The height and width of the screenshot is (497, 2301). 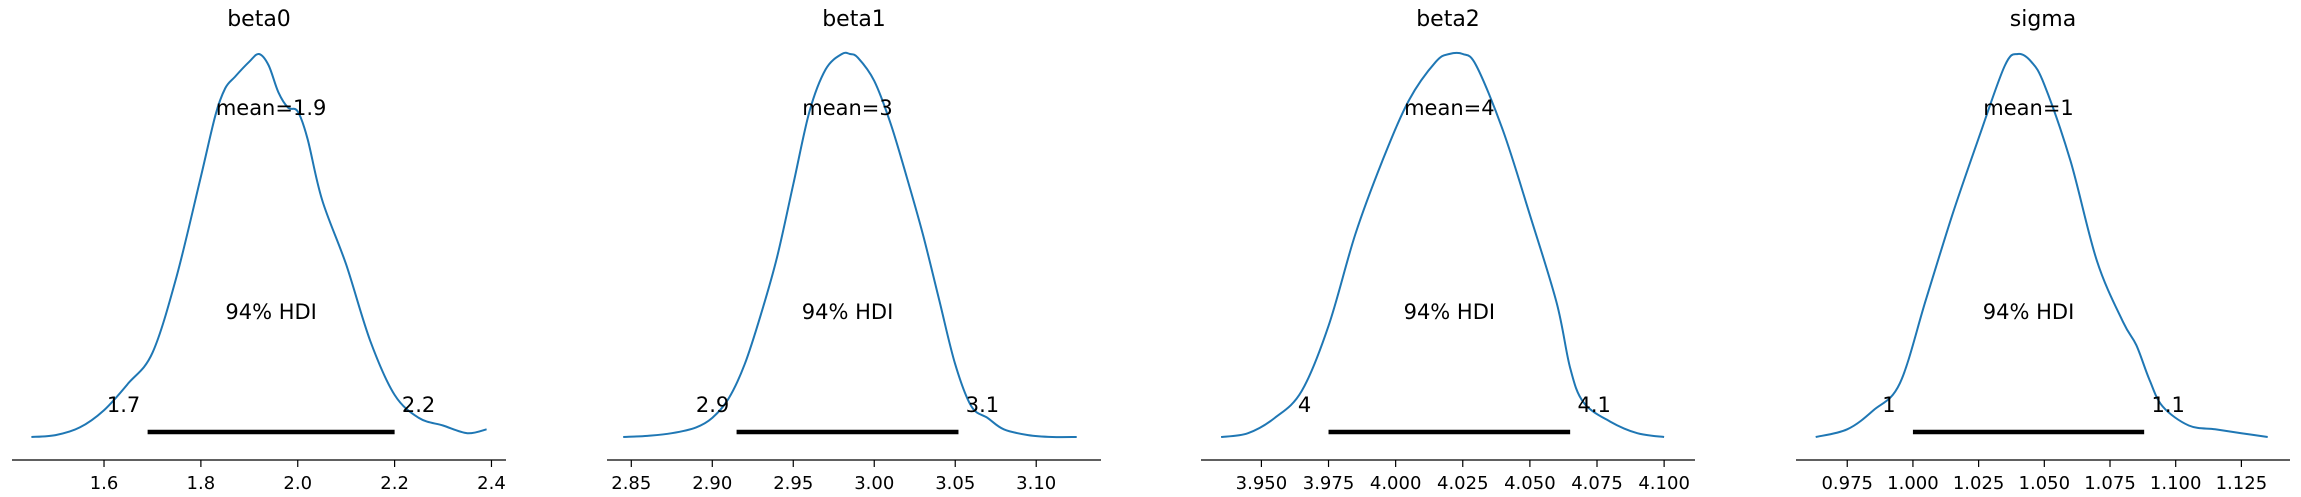 I want to click on x-tick-label: 3.10, so click(x=1036, y=483).